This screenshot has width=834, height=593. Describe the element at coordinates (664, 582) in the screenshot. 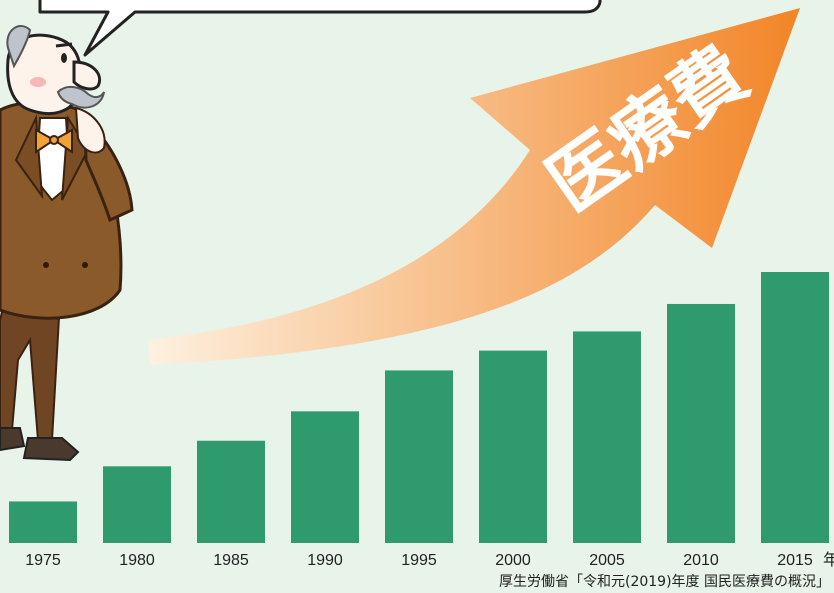

I see `source-note: 厚生労働省「令和元(2019)年度 国民医療費の概況」` at that location.